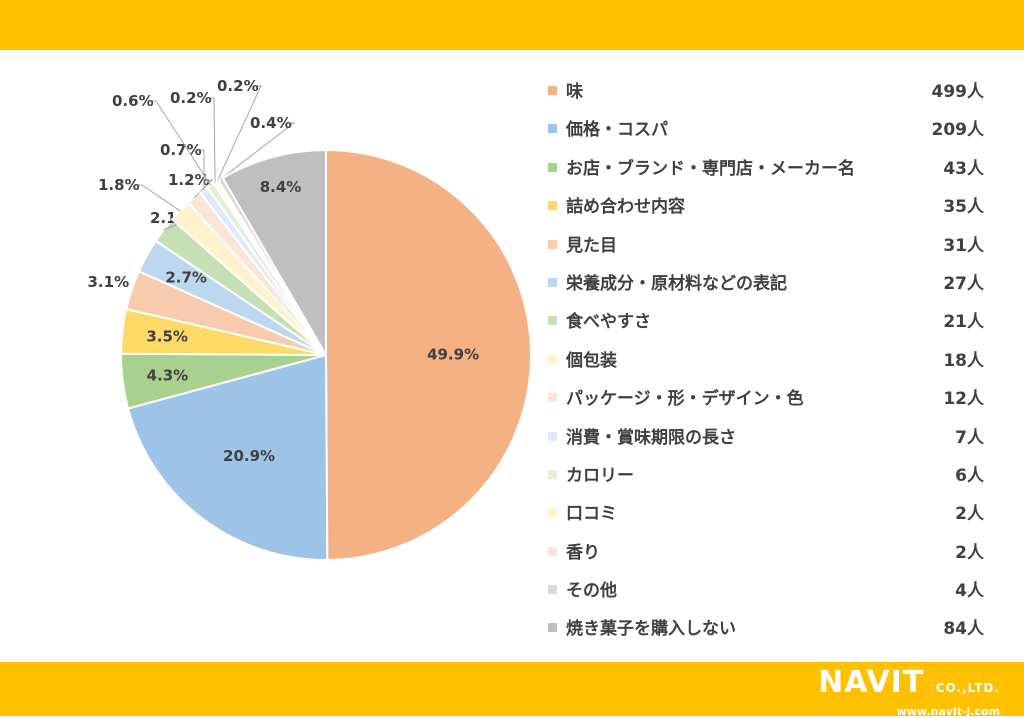  What do you see at coordinates (958, 130) in the screenshot?
I see `legend-count: 209人` at bounding box center [958, 130].